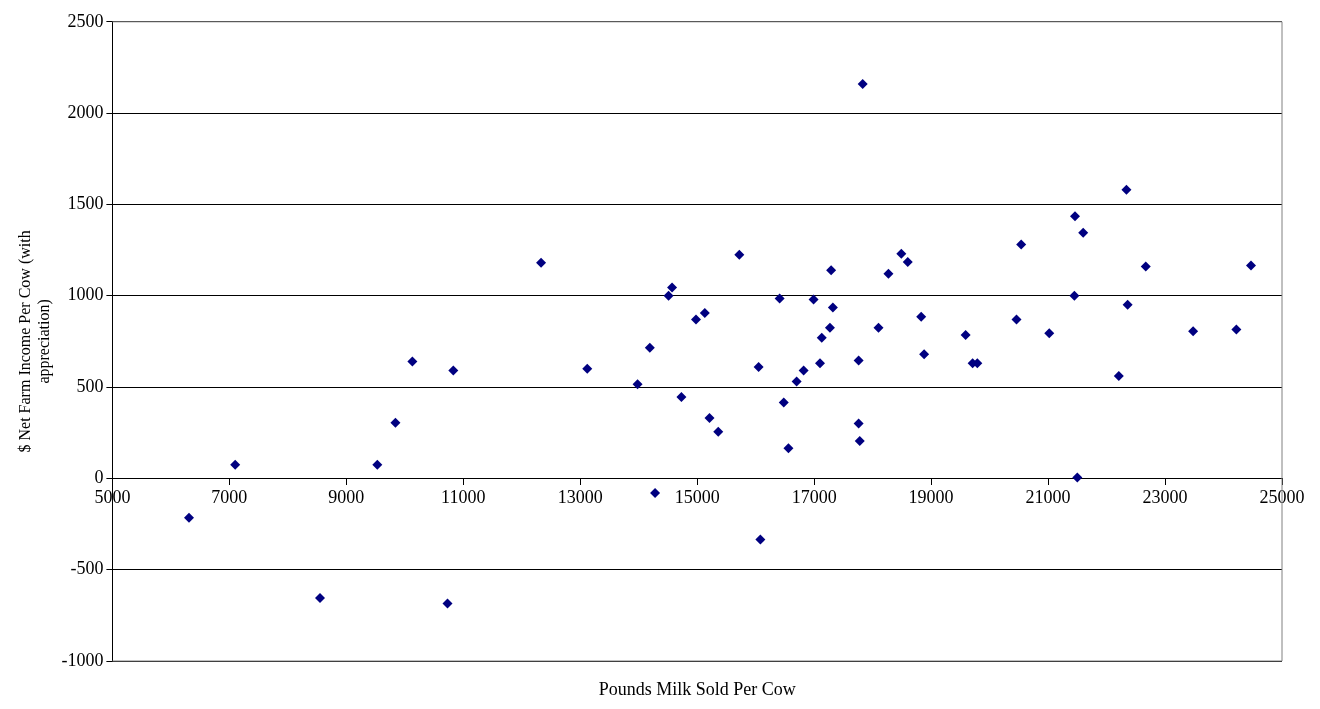  Describe the element at coordinates (99, 477) in the screenshot. I see `y-tick-label: 0` at that location.